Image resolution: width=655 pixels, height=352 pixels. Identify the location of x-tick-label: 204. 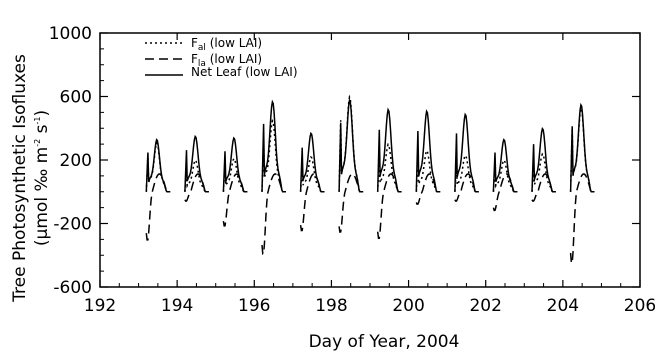
(563, 306).